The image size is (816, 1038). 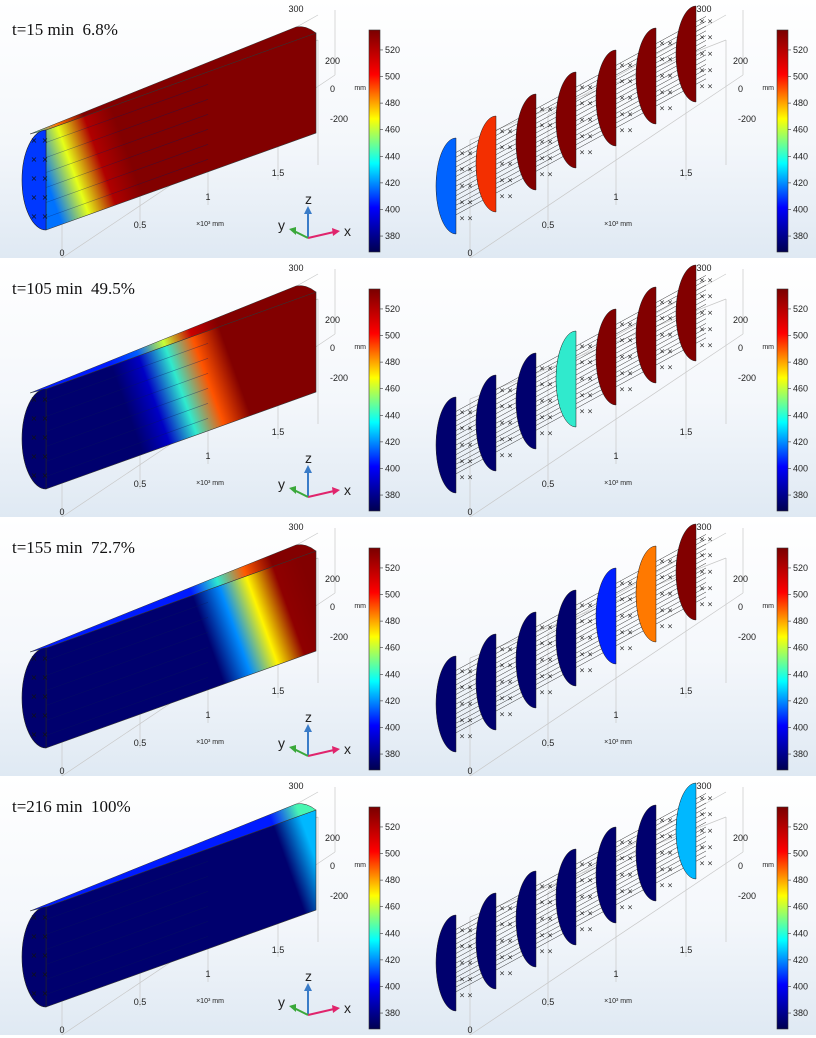 I want to click on z-tick-label: 0, so click(x=332, y=89).